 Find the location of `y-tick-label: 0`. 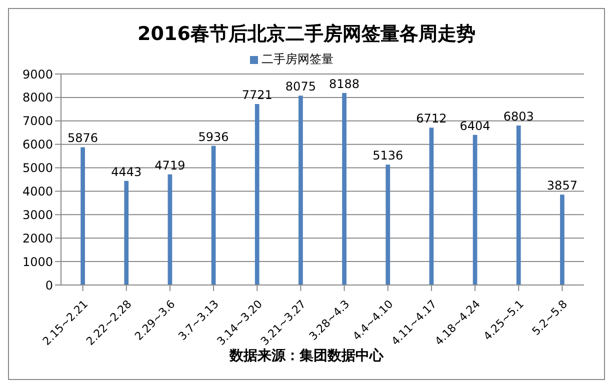

y-tick-label: 0 is located at coordinates (49, 285).